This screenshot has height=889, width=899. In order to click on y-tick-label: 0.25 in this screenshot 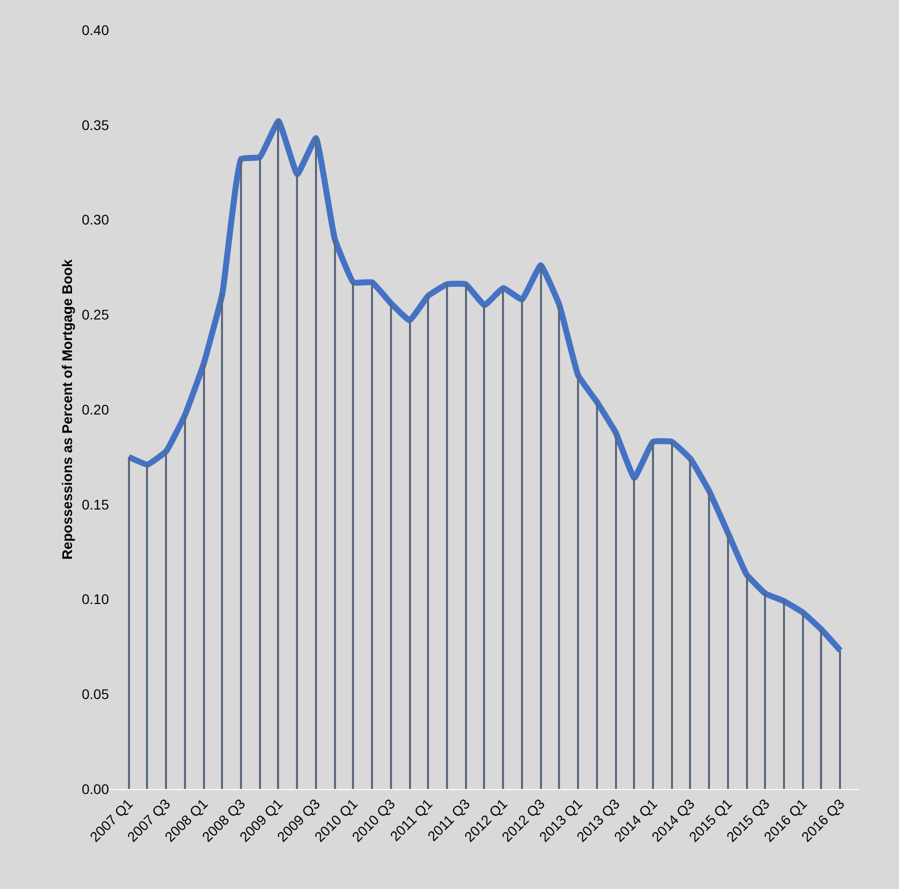, I will do `click(96, 314)`.